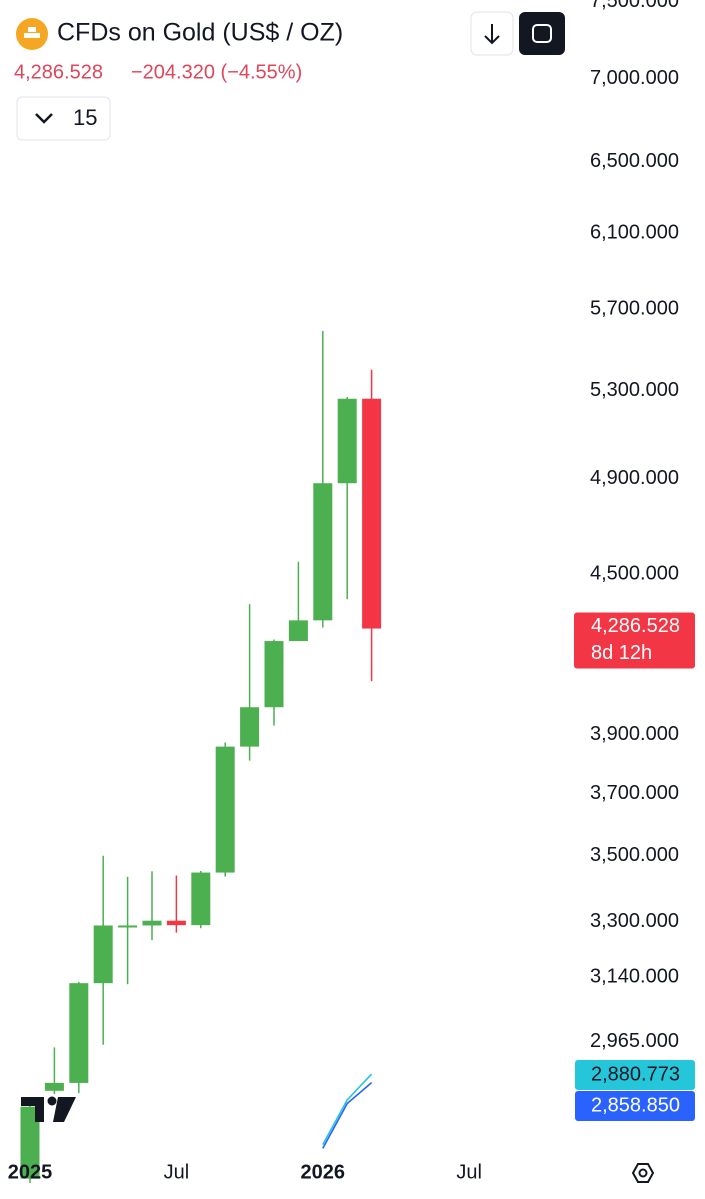  I want to click on y-tick-label: 5,300.000, so click(634, 390).